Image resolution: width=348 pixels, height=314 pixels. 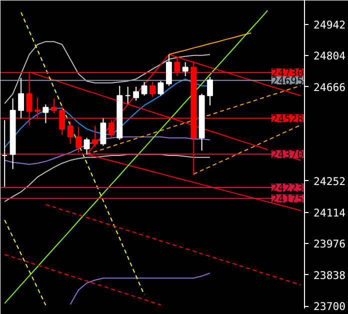 I want to click on y-tick-label: 24942, so click(x=330, y=25).